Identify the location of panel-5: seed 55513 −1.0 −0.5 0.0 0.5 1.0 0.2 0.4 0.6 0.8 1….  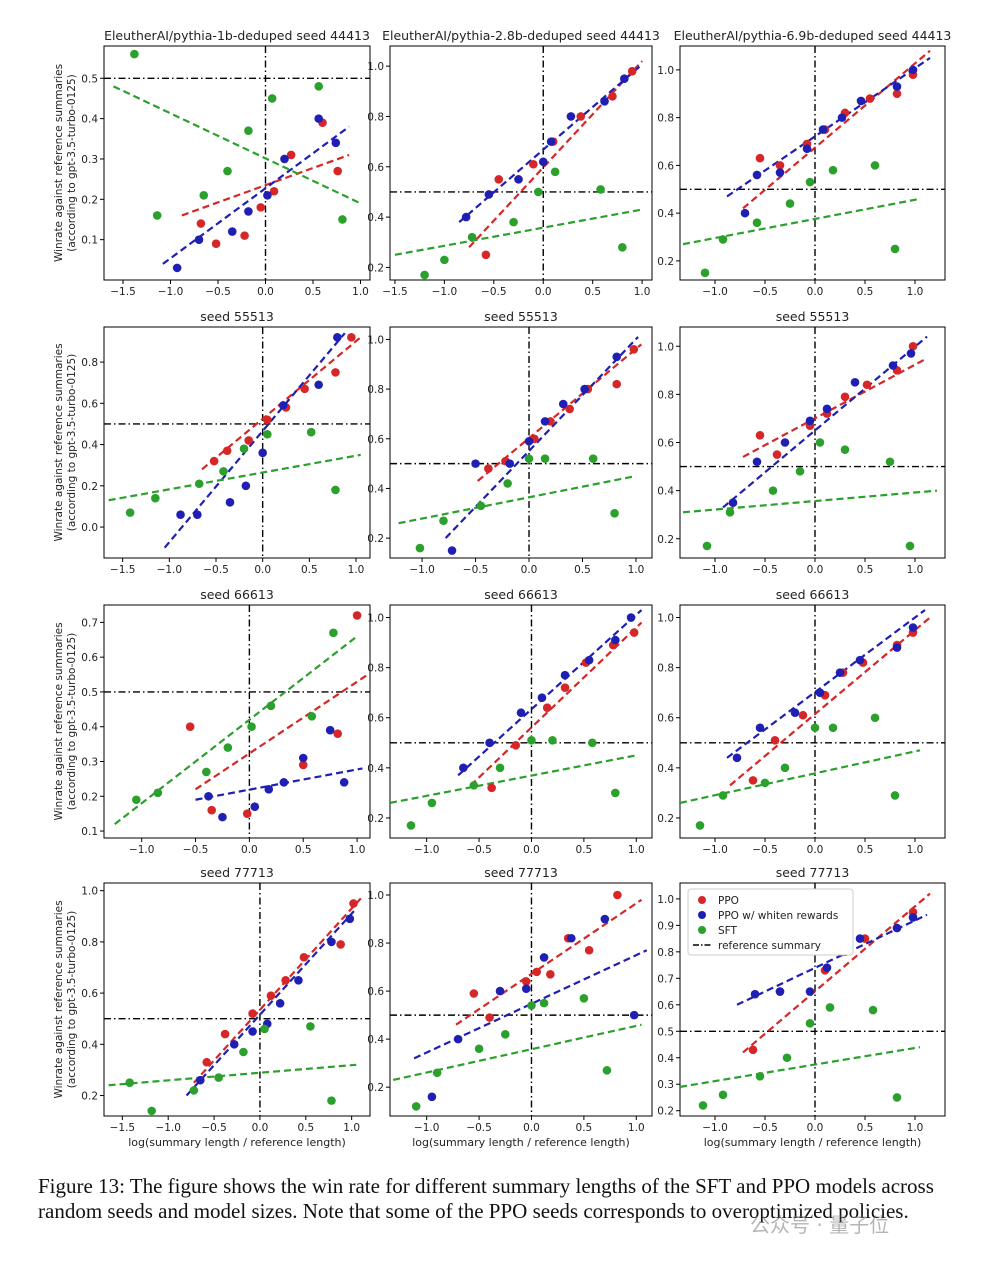
(510, 442).